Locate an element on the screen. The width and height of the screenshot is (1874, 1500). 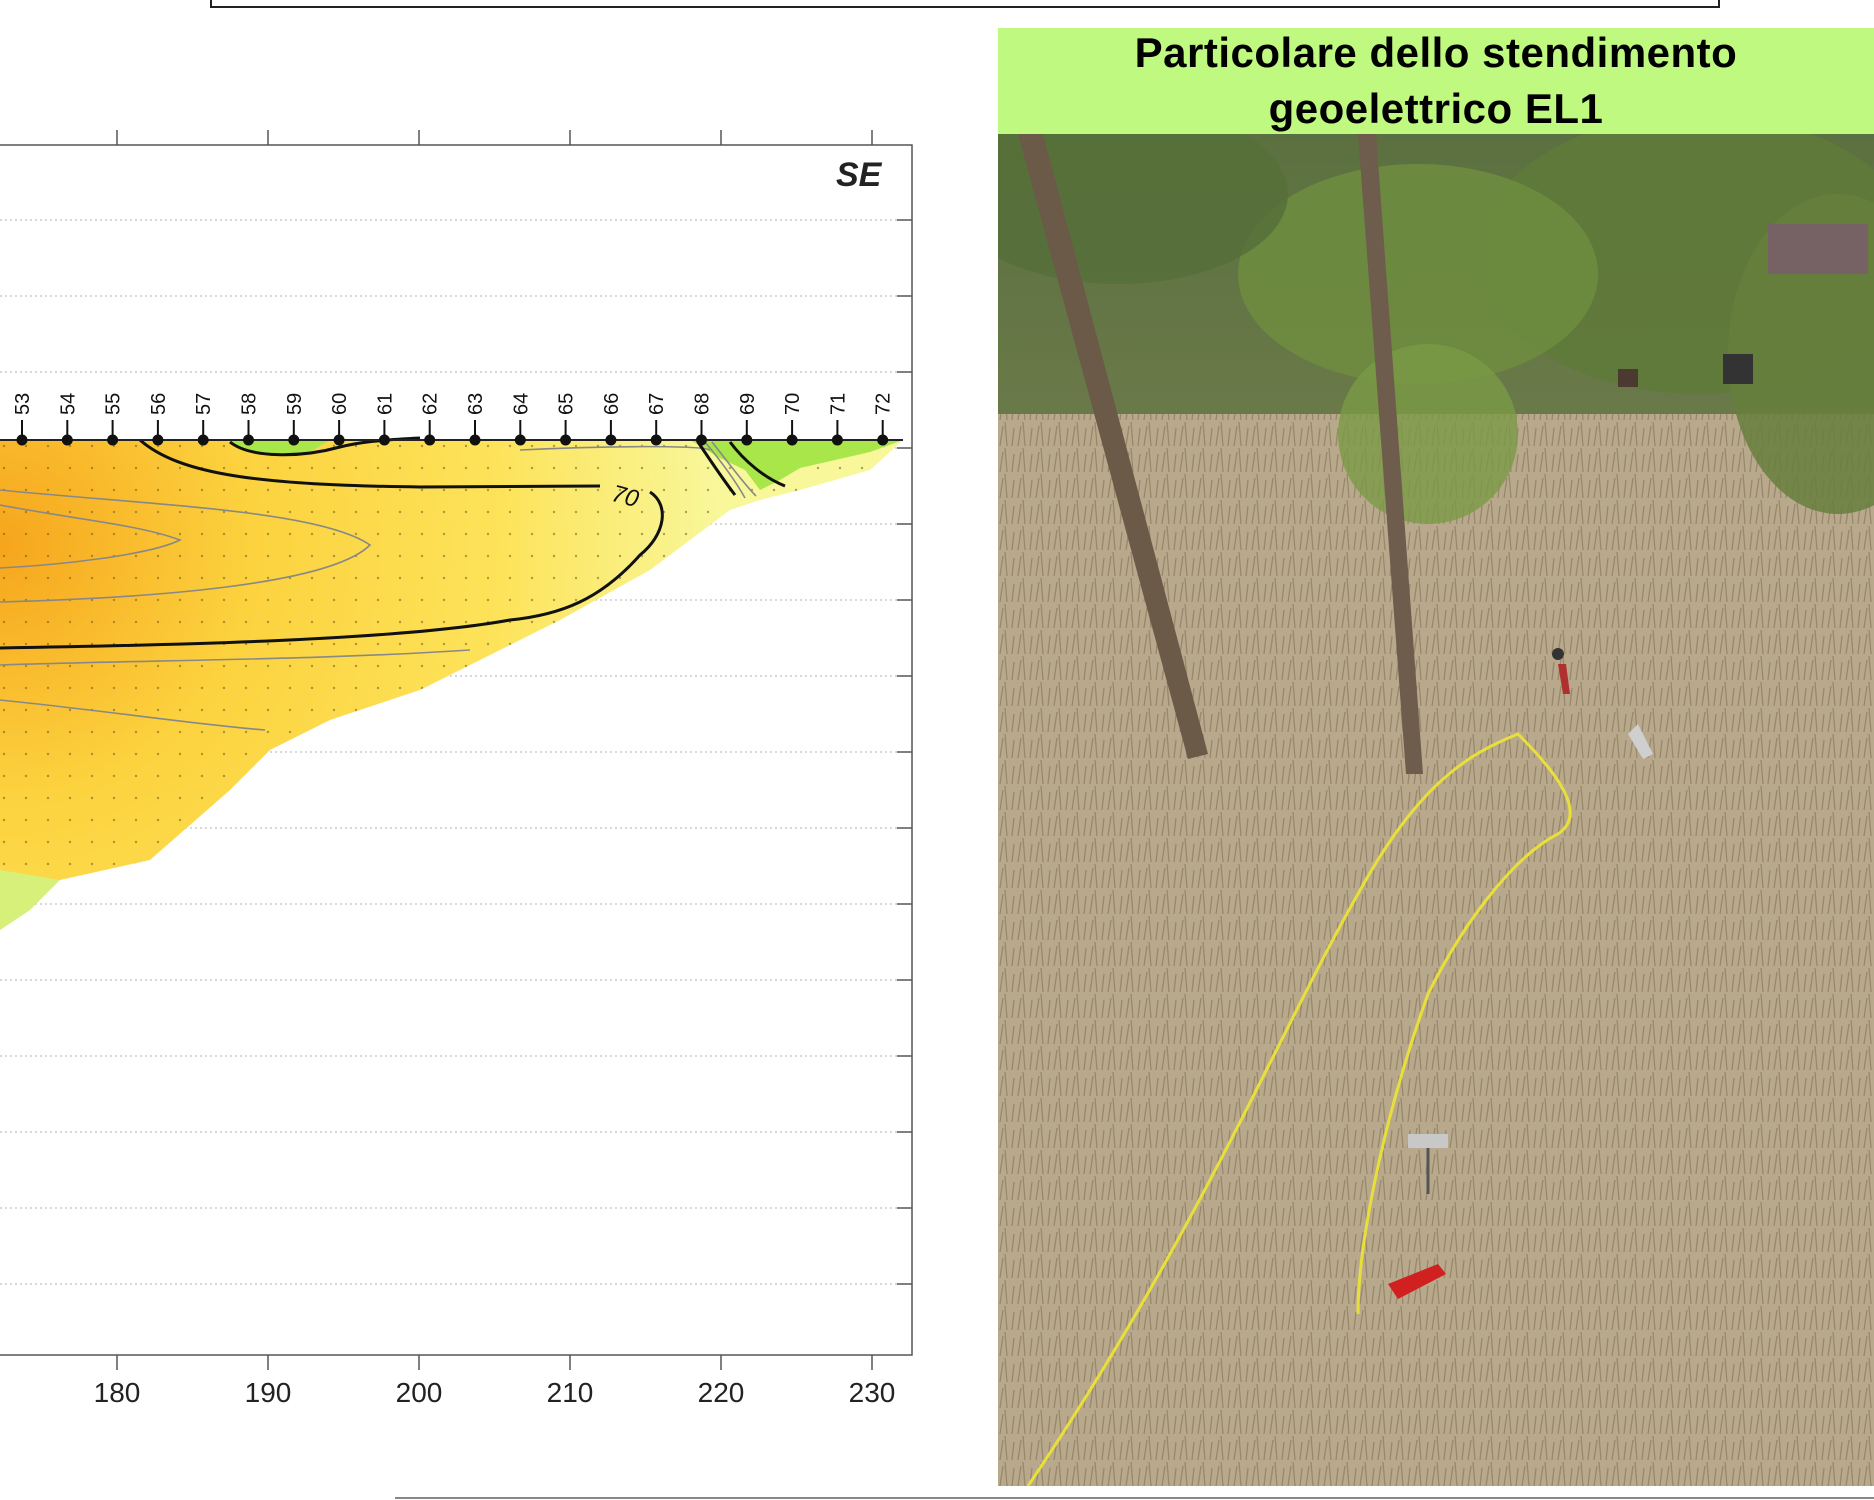
electrode-label: 67 is located at coordinates (657, 404).